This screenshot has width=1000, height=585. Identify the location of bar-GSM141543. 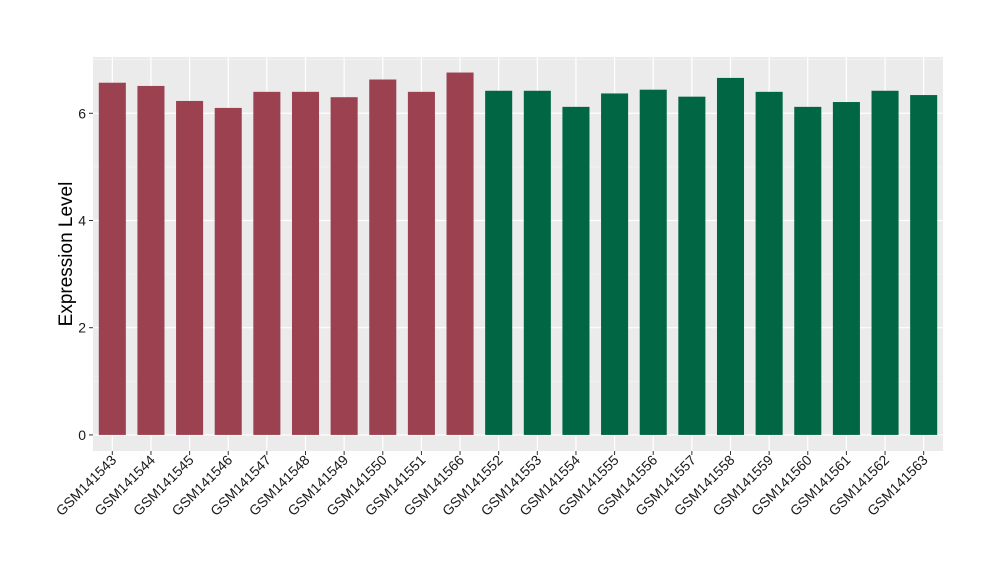
(112, 258).